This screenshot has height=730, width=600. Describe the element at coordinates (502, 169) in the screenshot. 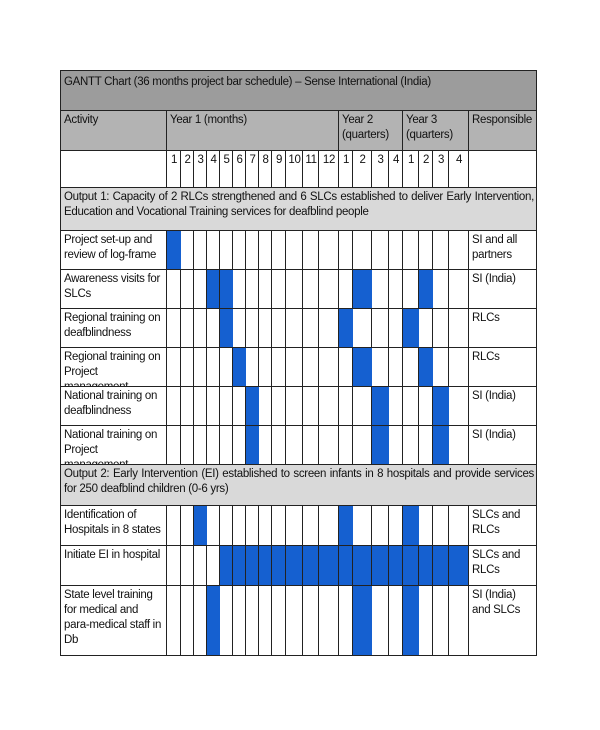

I see `blank-cell` at that location.